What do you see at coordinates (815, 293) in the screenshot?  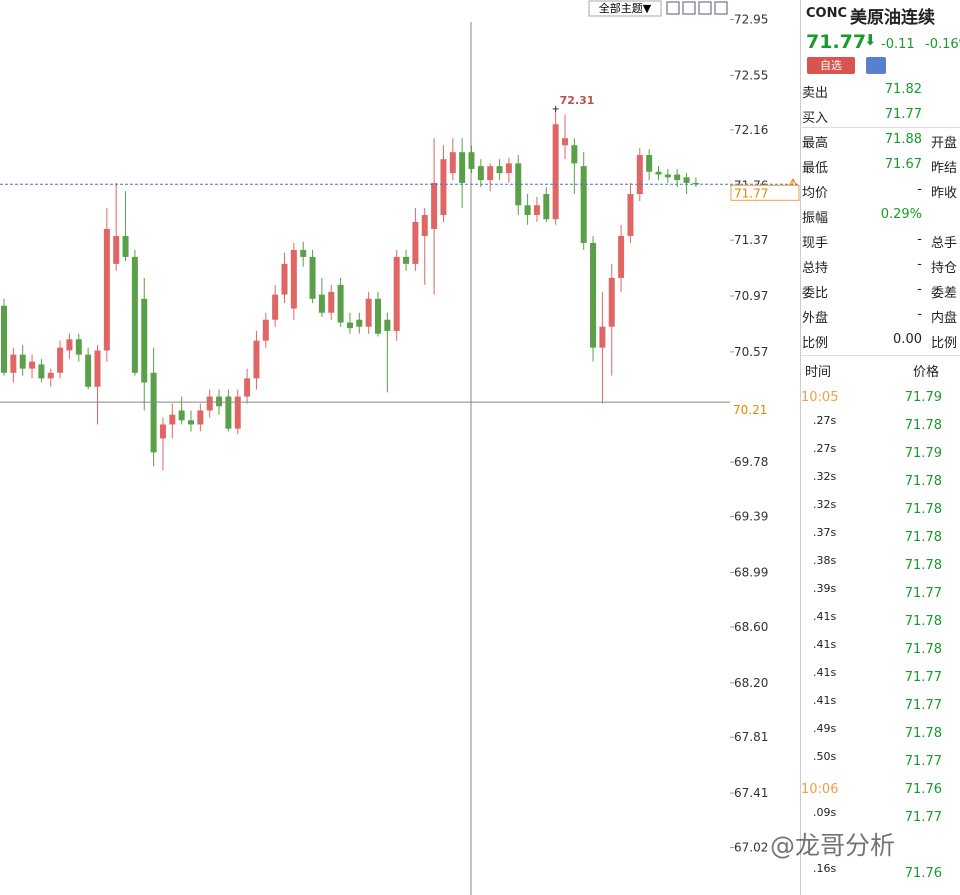 I see `stat-label: 委比` at bounding box center [815, 293].